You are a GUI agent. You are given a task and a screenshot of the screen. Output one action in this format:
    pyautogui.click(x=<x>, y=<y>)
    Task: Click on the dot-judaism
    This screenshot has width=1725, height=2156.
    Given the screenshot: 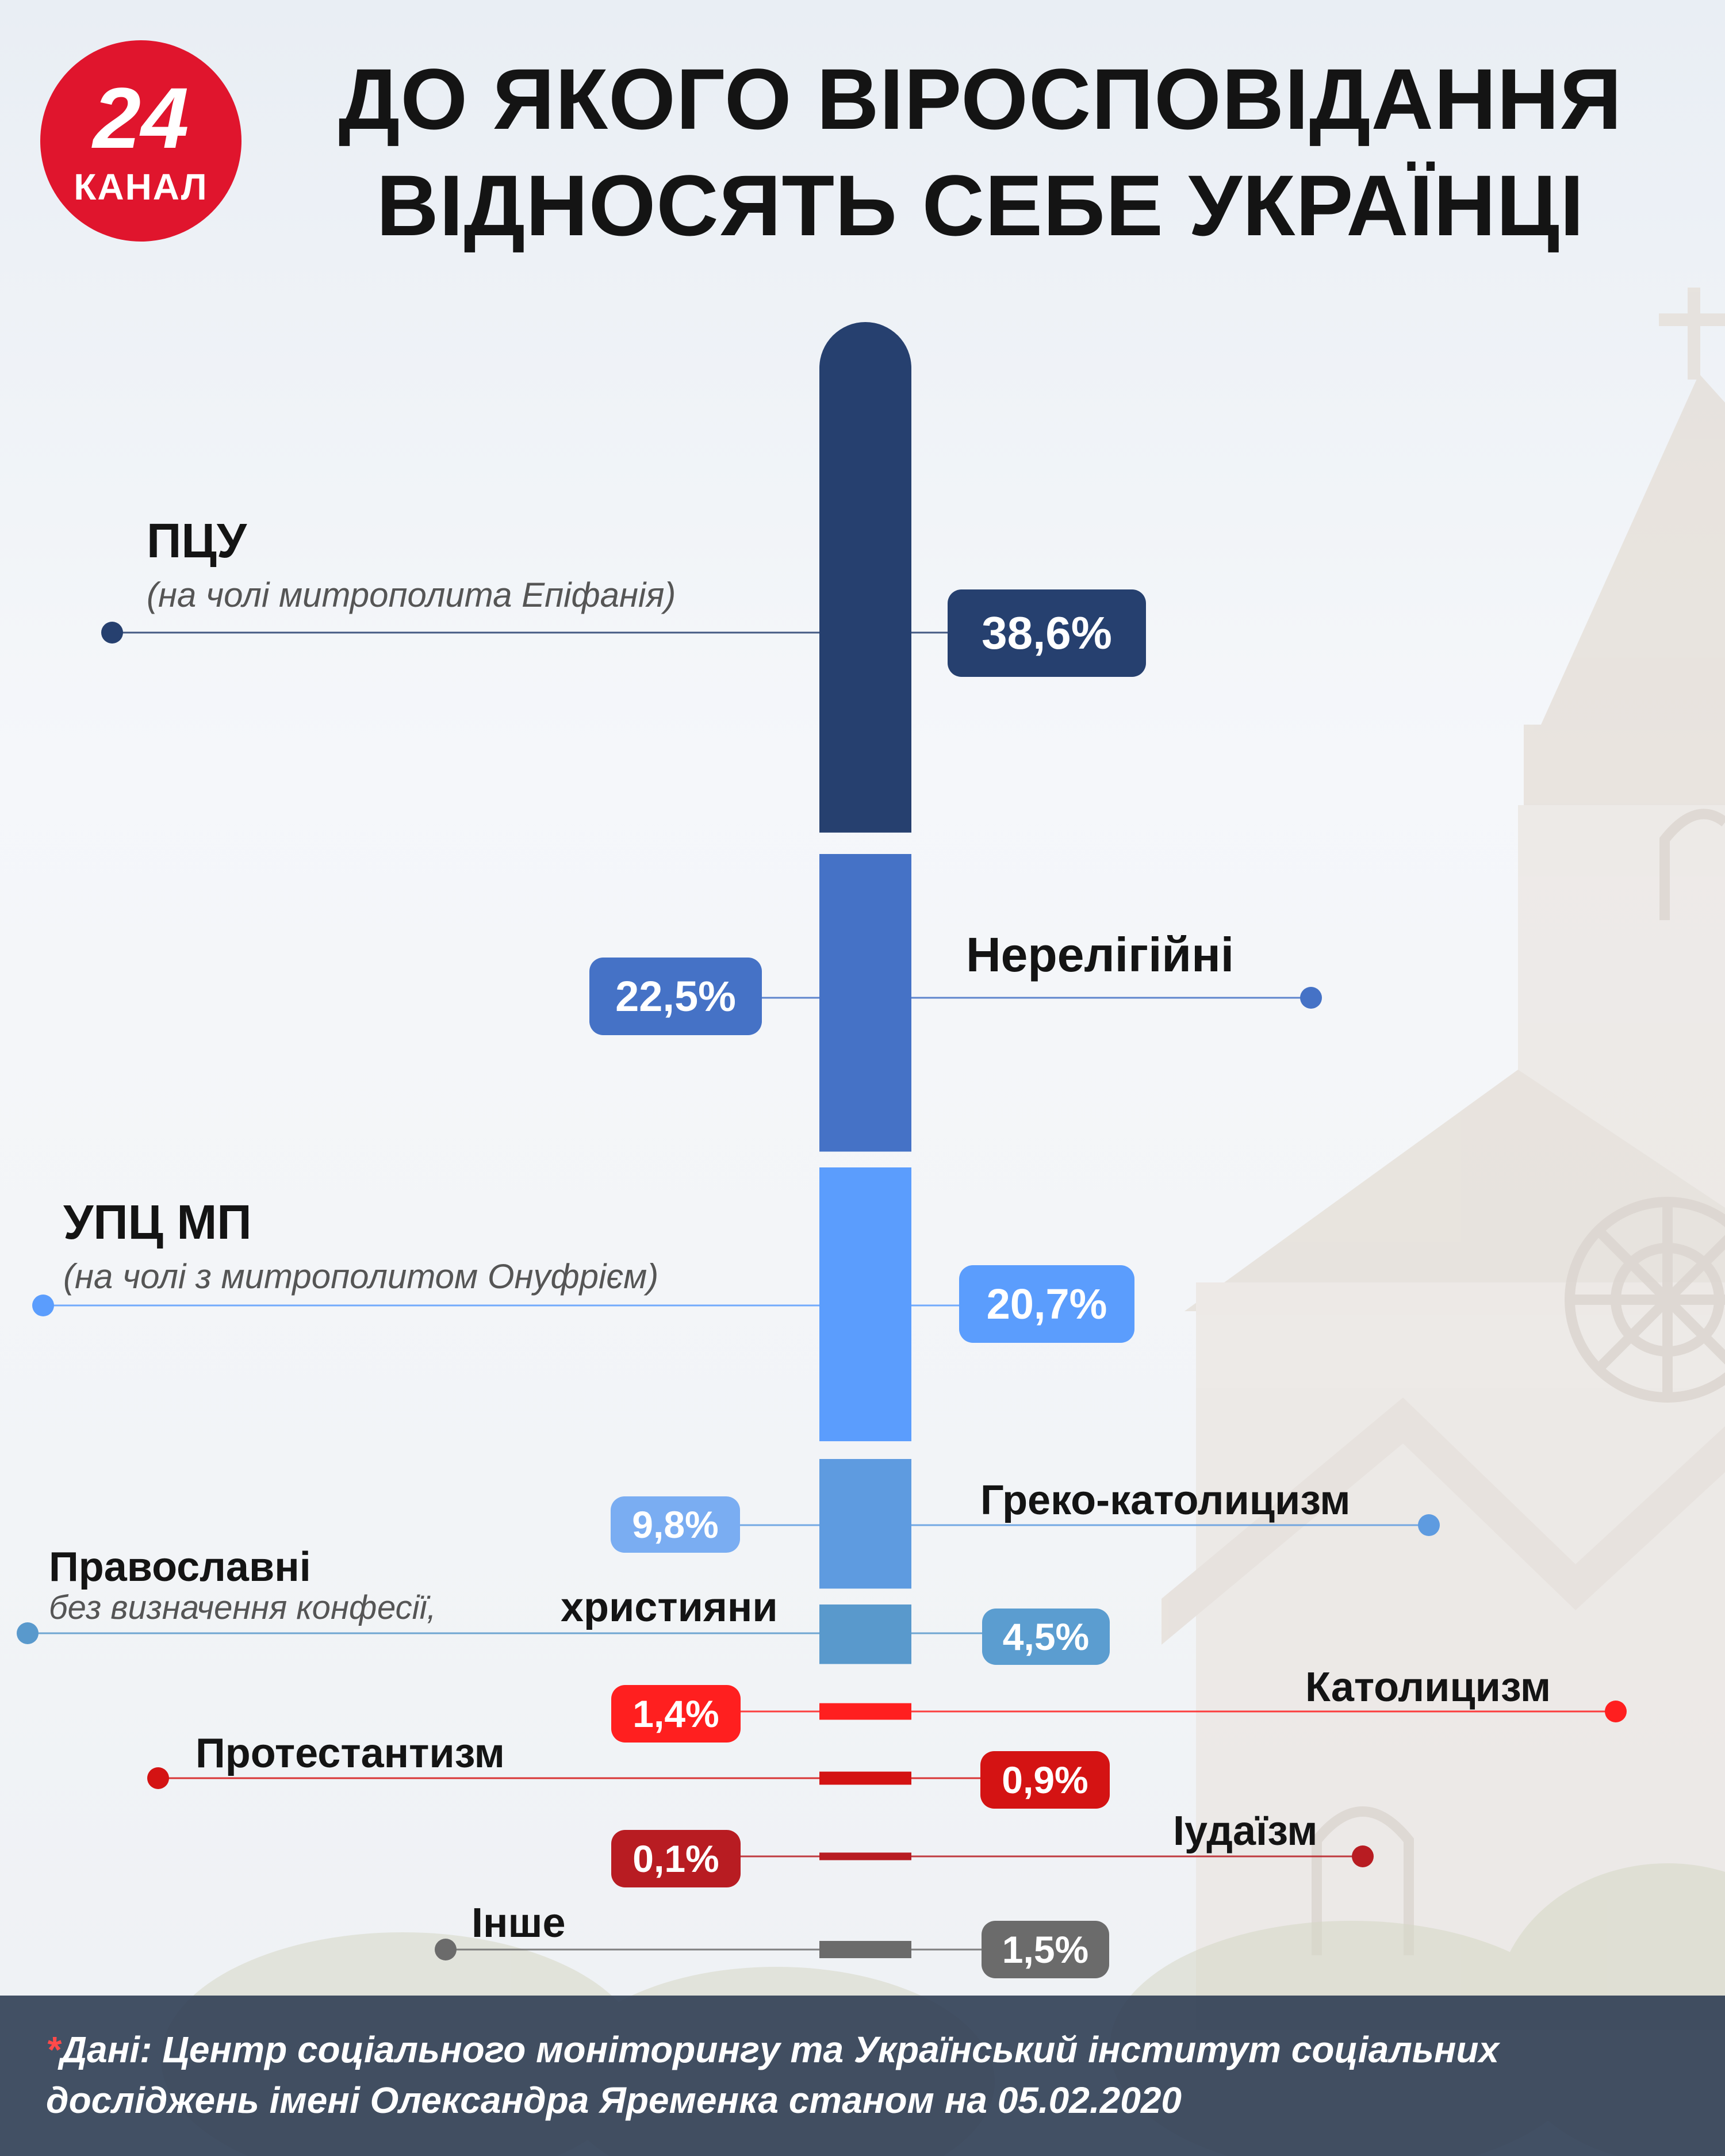 What is the action you would take?
    pyautogui.click(x=1363, y=1856)
    